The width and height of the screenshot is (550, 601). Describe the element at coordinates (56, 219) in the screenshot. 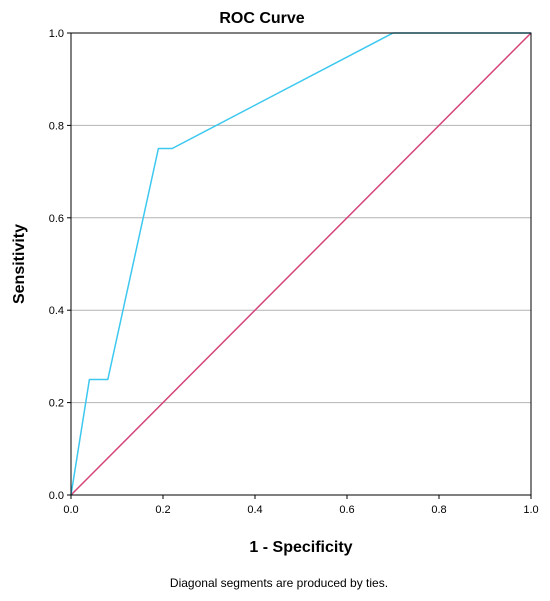

I see `y-tick-label-3: 0.6` at that location.